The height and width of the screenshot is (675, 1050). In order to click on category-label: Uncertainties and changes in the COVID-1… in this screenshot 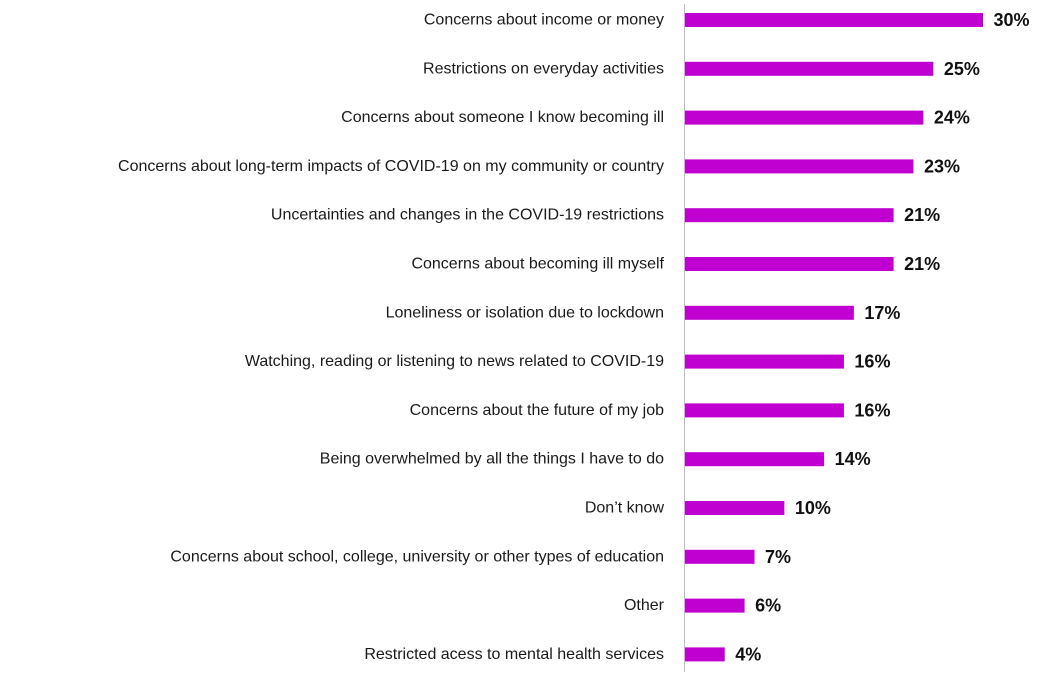, I will do `click(467, 215)`.